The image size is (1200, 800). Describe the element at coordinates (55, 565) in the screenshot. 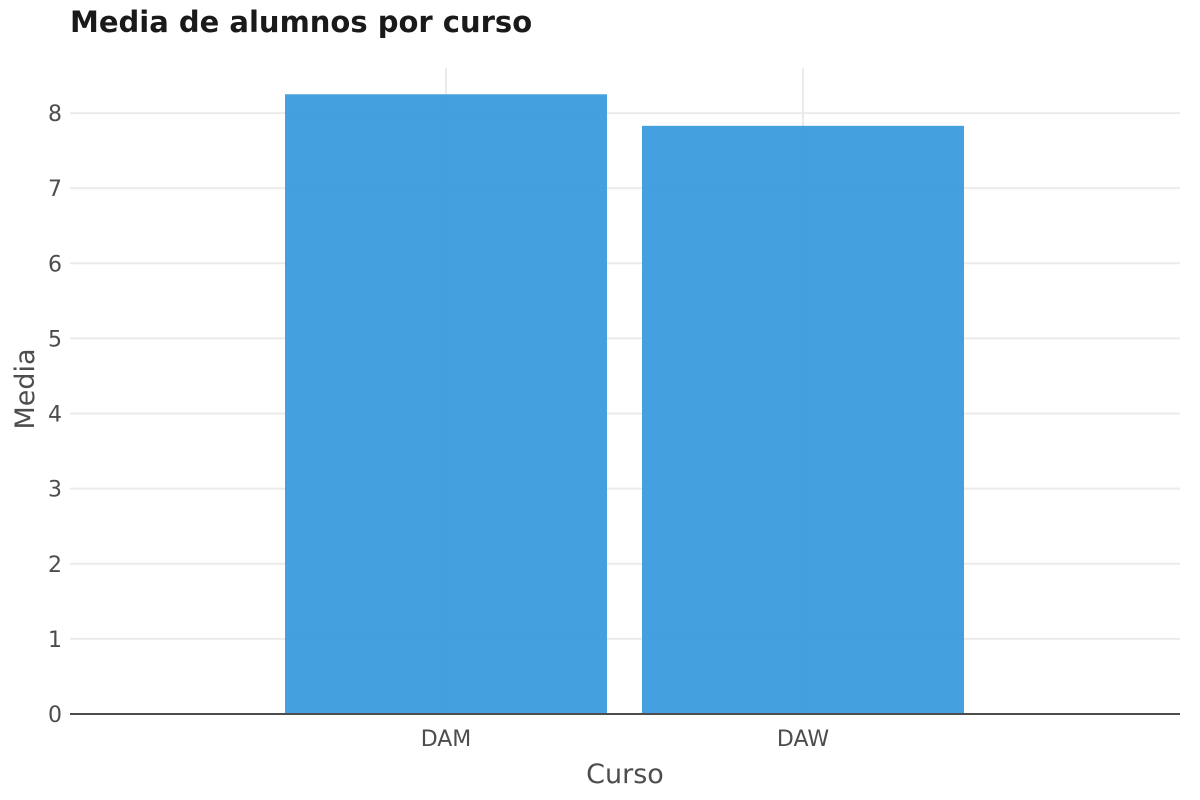

I see `y-tick-label: 2` at that location.